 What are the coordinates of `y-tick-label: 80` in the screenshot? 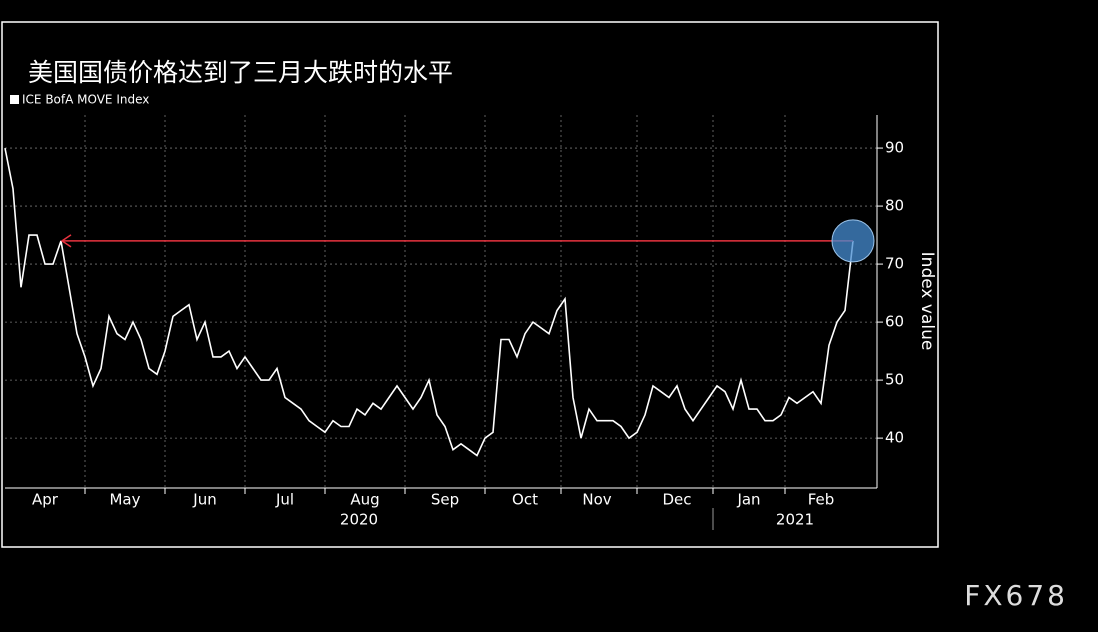 It's located at (894, 206).